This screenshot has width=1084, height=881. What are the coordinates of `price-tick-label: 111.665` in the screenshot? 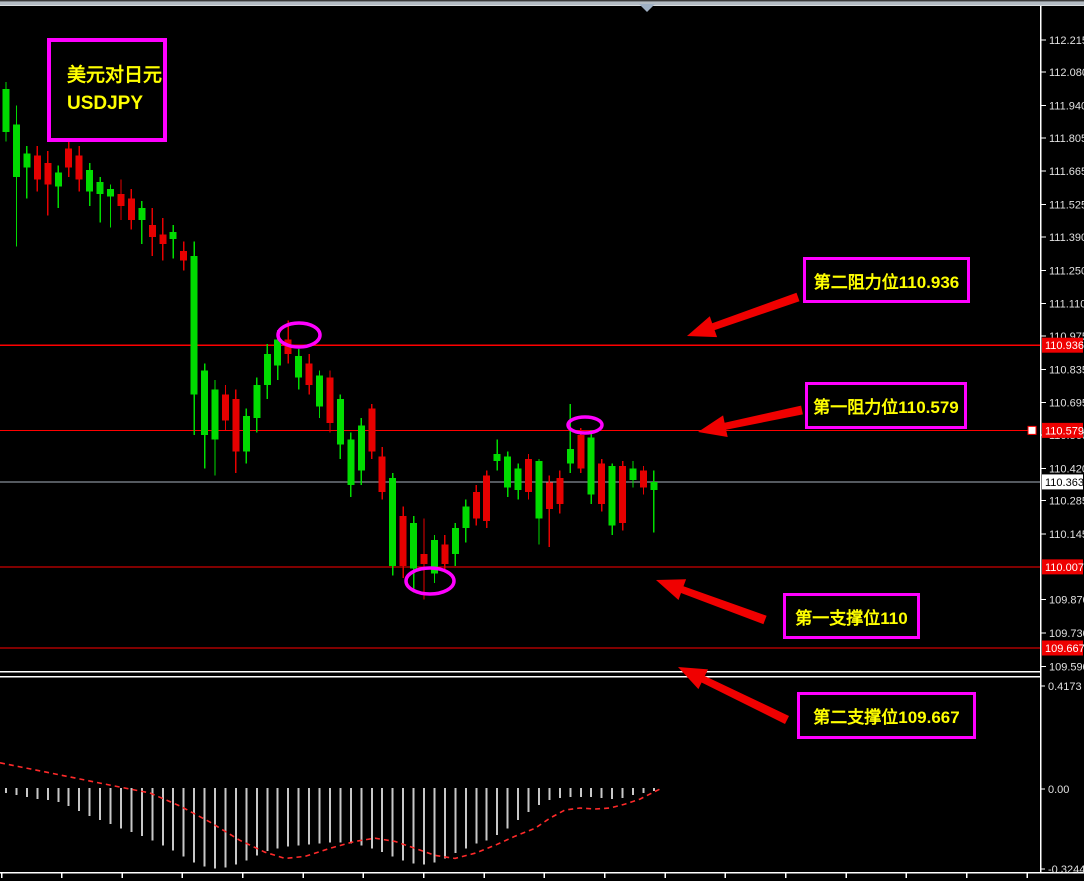 It's located at (1066, 172).